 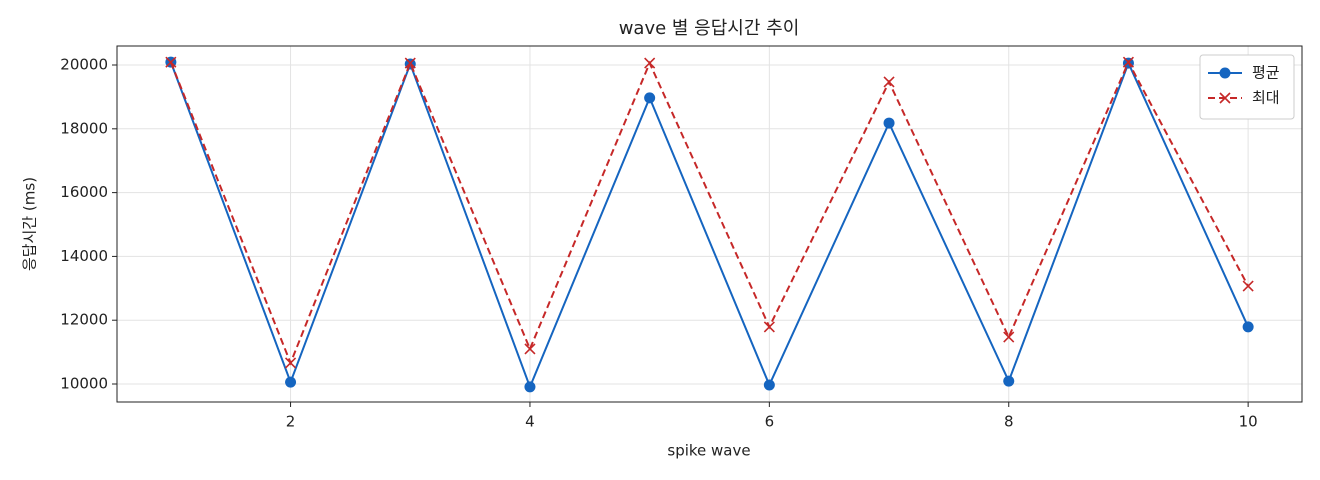 What do you see at coordinates (84, 128) in the screenshot?
I see `y-tick-label: 18000` at bounding box center [84, 128].